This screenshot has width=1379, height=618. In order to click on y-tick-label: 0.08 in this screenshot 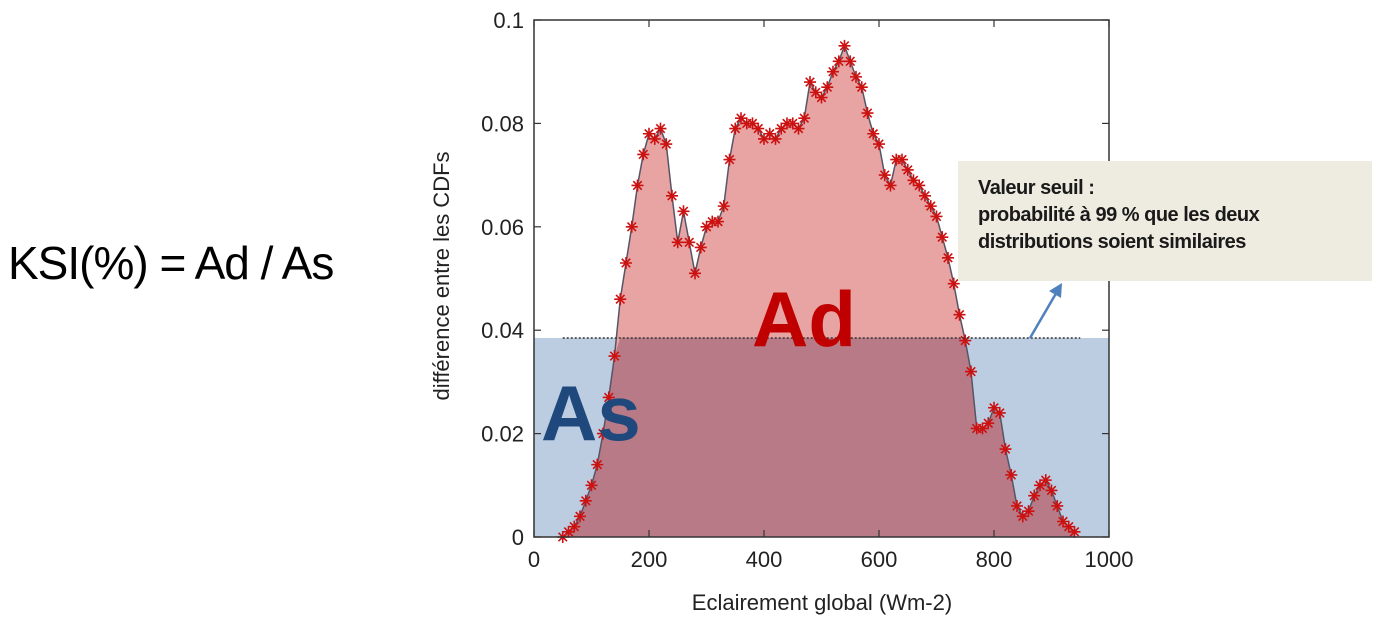, I will do `click(502, 123)`.